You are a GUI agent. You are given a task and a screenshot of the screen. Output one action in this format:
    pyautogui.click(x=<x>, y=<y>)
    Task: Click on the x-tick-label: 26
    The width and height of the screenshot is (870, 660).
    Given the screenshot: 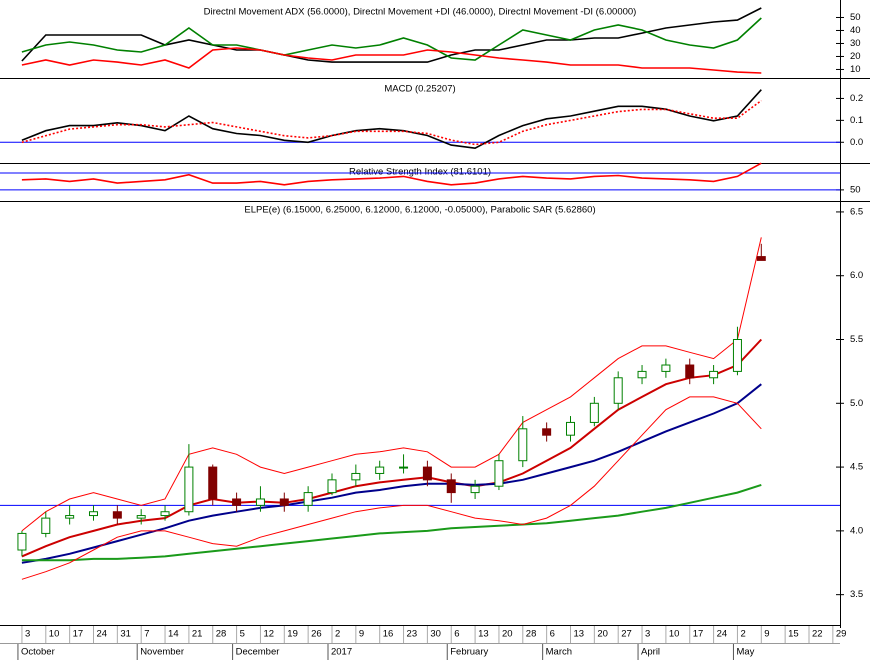 What is the action you would take?
    pyautogui.click(x=316, y=634)
    